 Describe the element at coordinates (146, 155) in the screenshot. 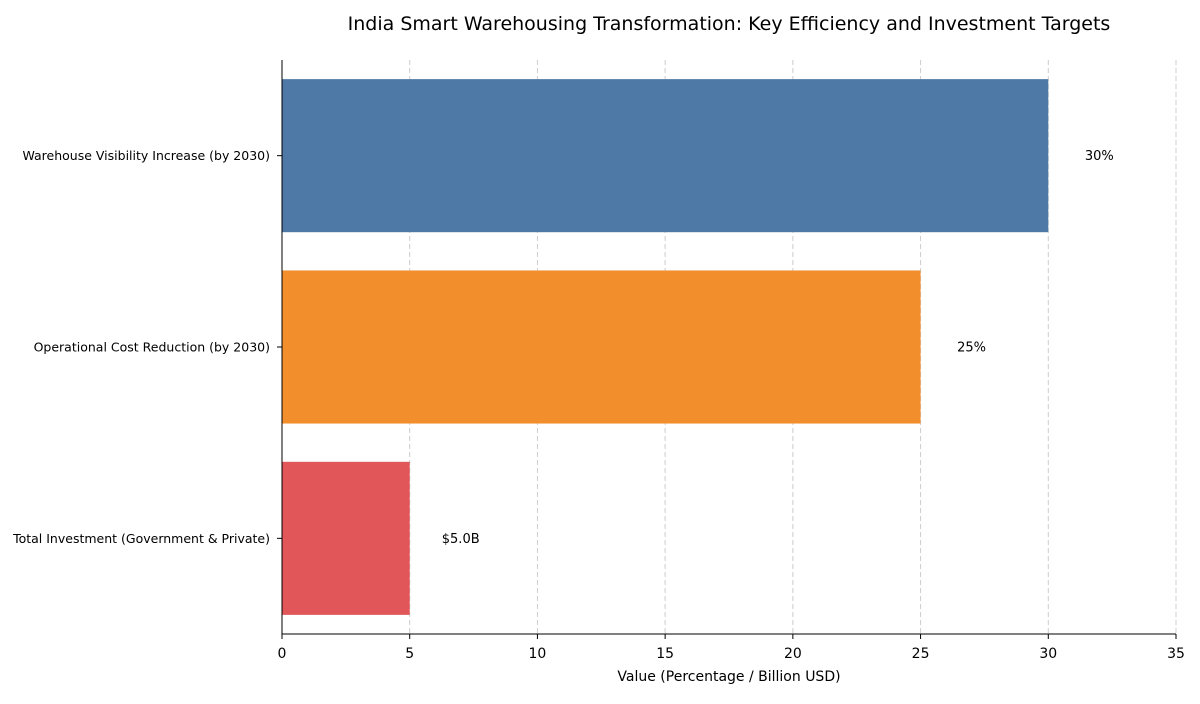

I see `category-label-1: Warehouse Visibility Increase (by 2030)` at that location.